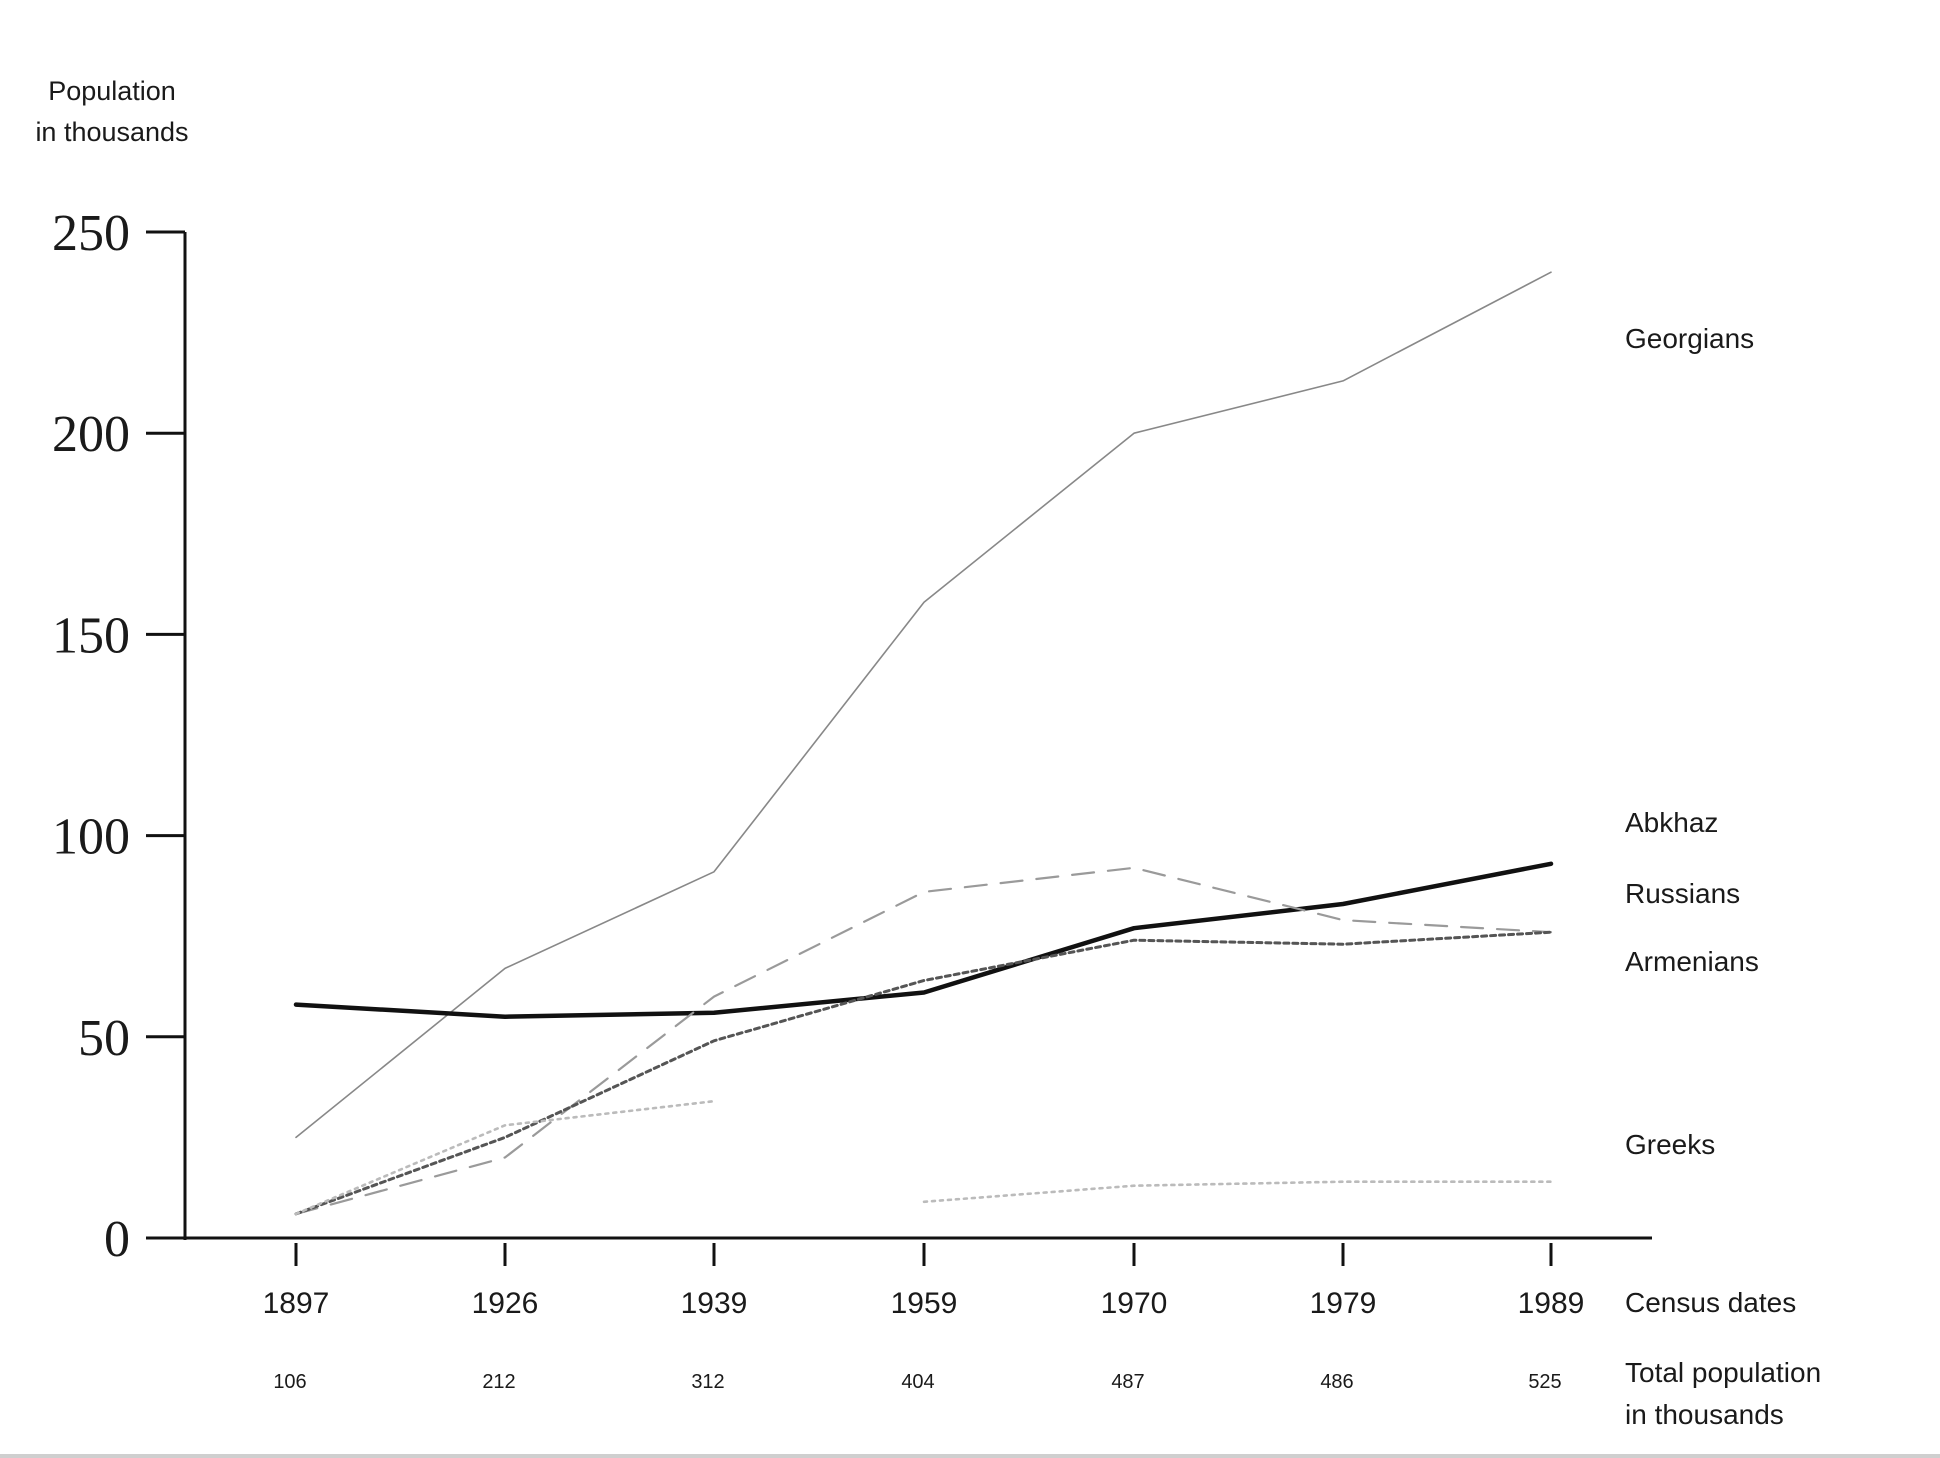 The image size is (1940, 1458). Describe the element at coordinates (1704, 1414) in the screenshot. I see `total-population-title-line-2: in thousands` at that location.